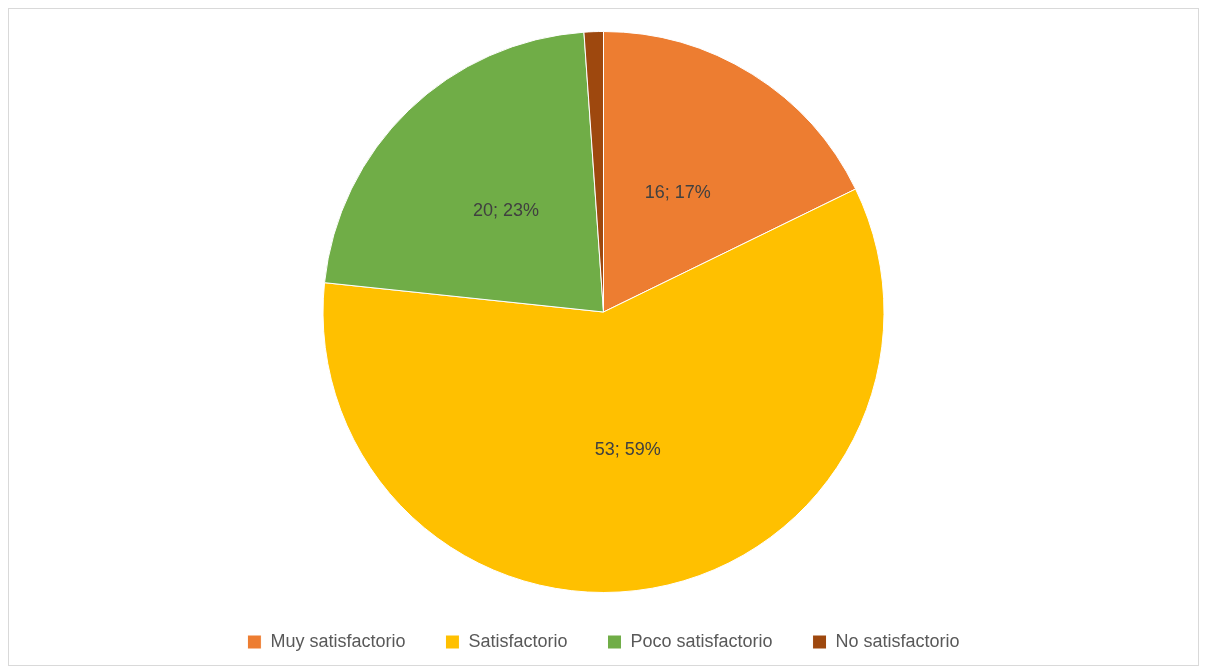 This screenshot has width=1205, height=672. I want to click on data-label: 16; 17%, so click(677, 192).